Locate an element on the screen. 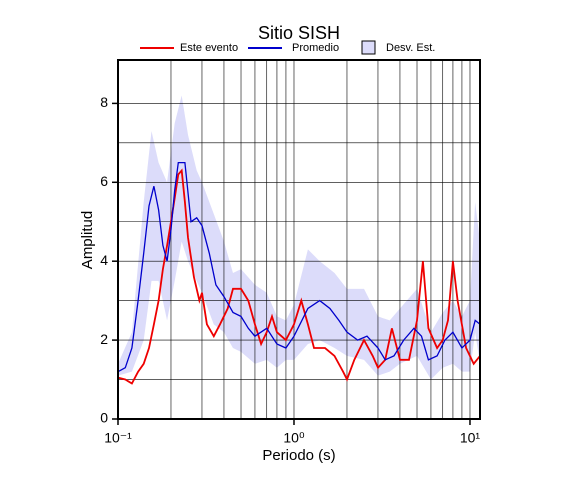  x-tick-label: 10¹ is located at coordinates (470, 438).